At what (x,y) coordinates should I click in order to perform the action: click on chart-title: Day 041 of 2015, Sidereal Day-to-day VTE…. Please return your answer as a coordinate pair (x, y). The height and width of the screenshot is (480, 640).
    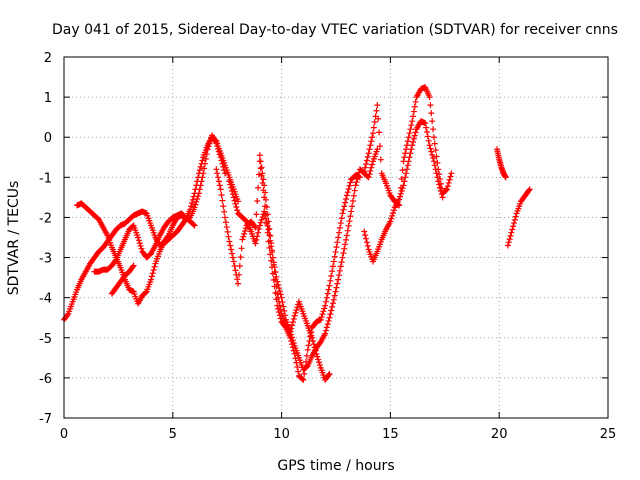
    Looking at the image, I should click on (335, 30).